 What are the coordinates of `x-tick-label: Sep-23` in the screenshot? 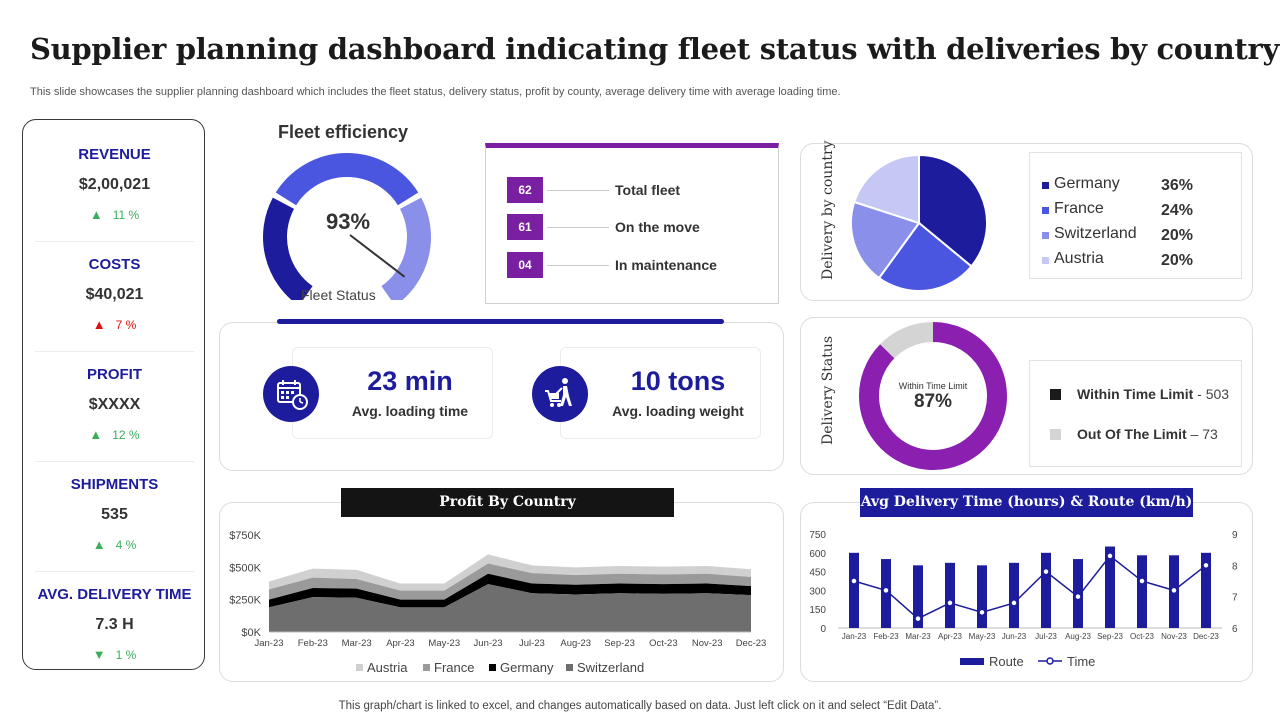 It's located at (619, 643).